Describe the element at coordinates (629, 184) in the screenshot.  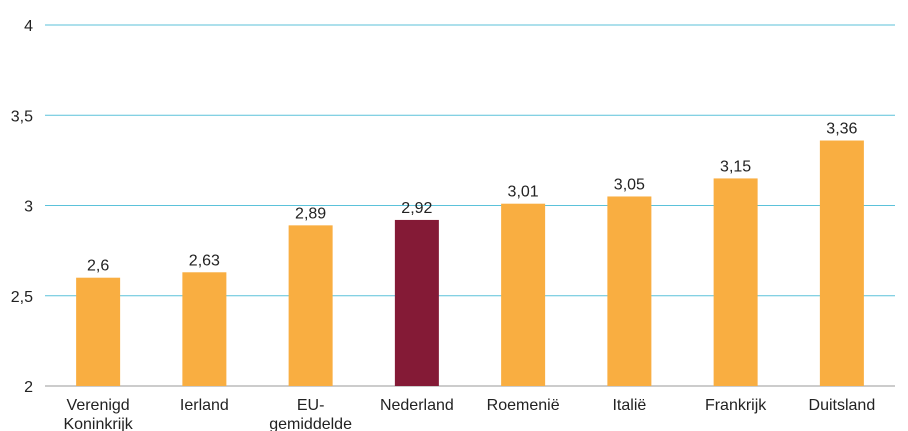
I see `data-label: 3,05` at that location.